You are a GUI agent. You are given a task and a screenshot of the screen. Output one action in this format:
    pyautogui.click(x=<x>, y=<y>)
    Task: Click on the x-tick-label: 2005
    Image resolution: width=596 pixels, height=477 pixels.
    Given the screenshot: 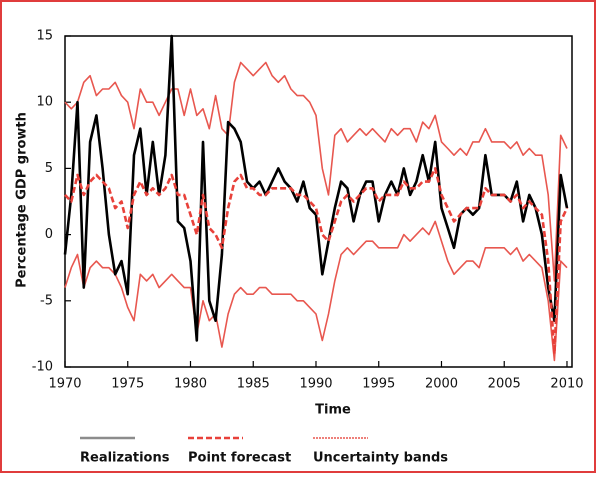 What is the action you would take?
    pyautogui.click(x=504, y=384)
    